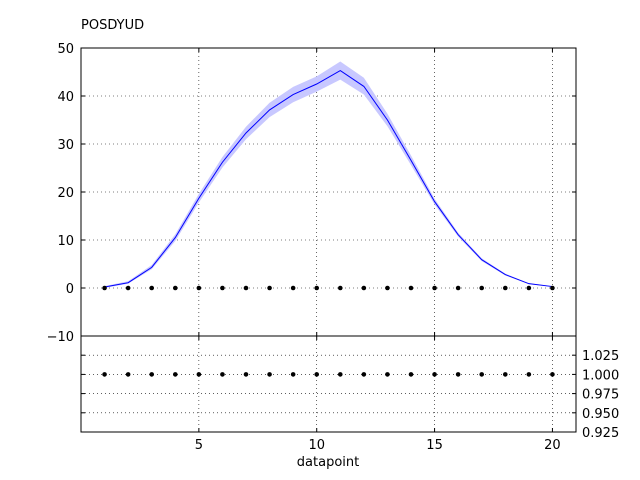 The height and width of the screenshot is (480, 640). I want to click on y-tick-label: 30, so click(65, 145).